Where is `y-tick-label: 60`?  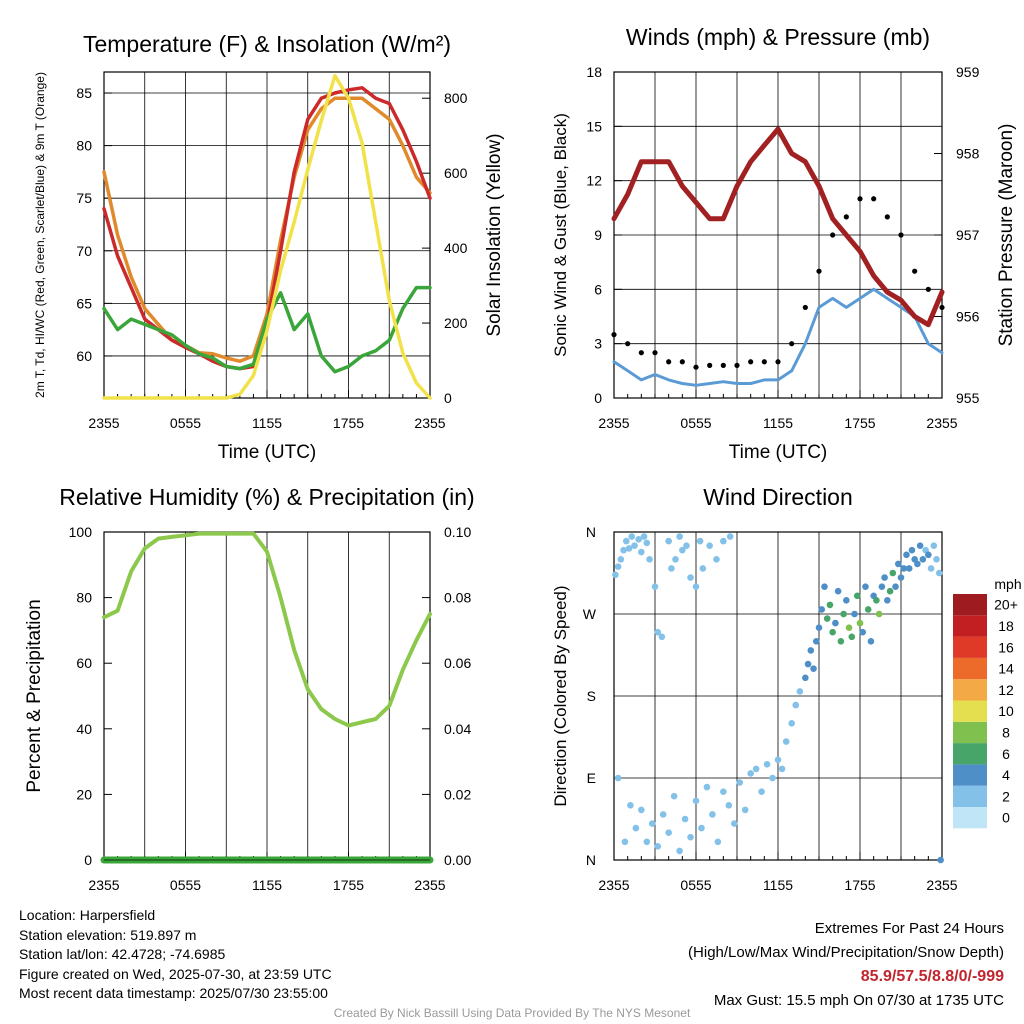 y-tick-label: 60 is located at coordinates (84, 356).